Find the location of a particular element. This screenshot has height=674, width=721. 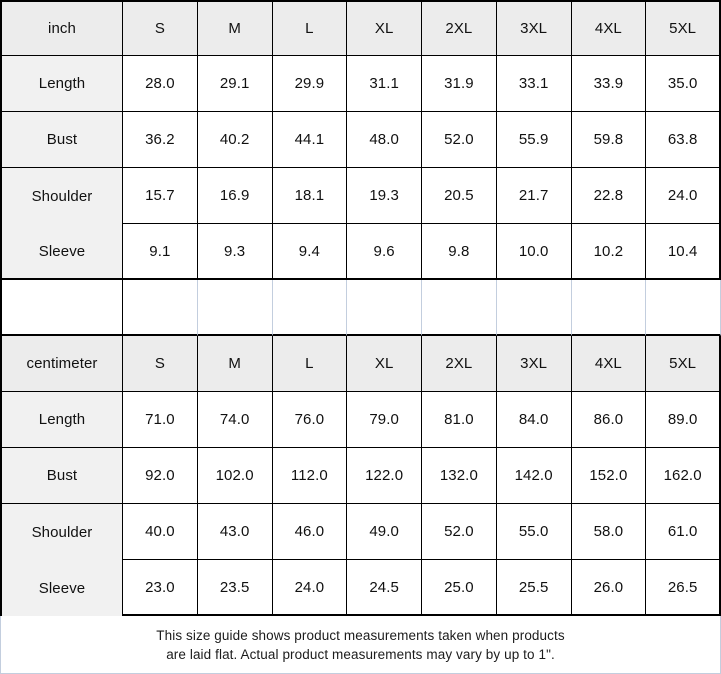

measurement-value-cell: 16.9 is located at coordinates (235, 196).